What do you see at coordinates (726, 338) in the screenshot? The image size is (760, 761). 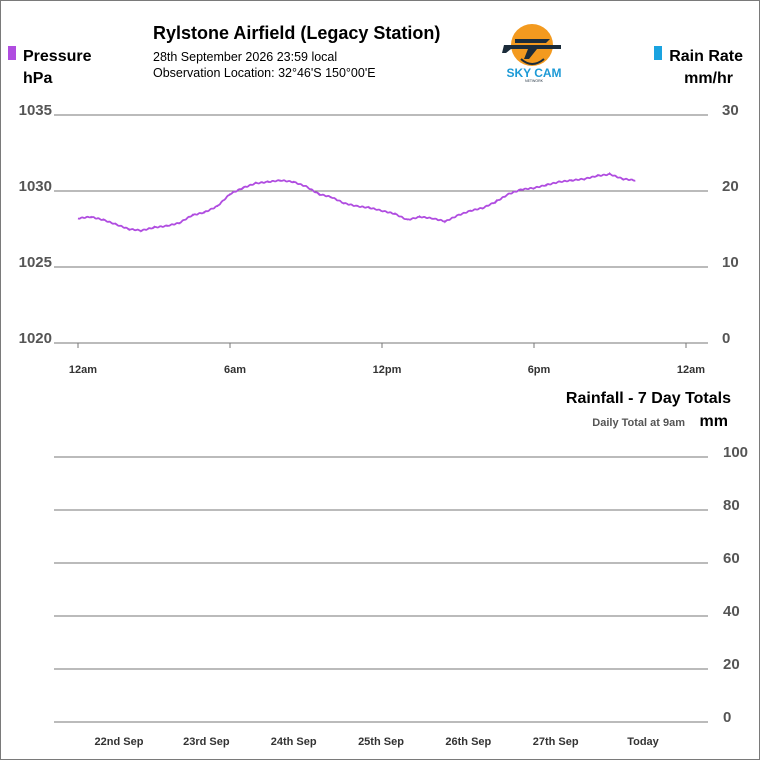 I see `rain-rate-tick-label: 0` at bounding box center [726, 338].